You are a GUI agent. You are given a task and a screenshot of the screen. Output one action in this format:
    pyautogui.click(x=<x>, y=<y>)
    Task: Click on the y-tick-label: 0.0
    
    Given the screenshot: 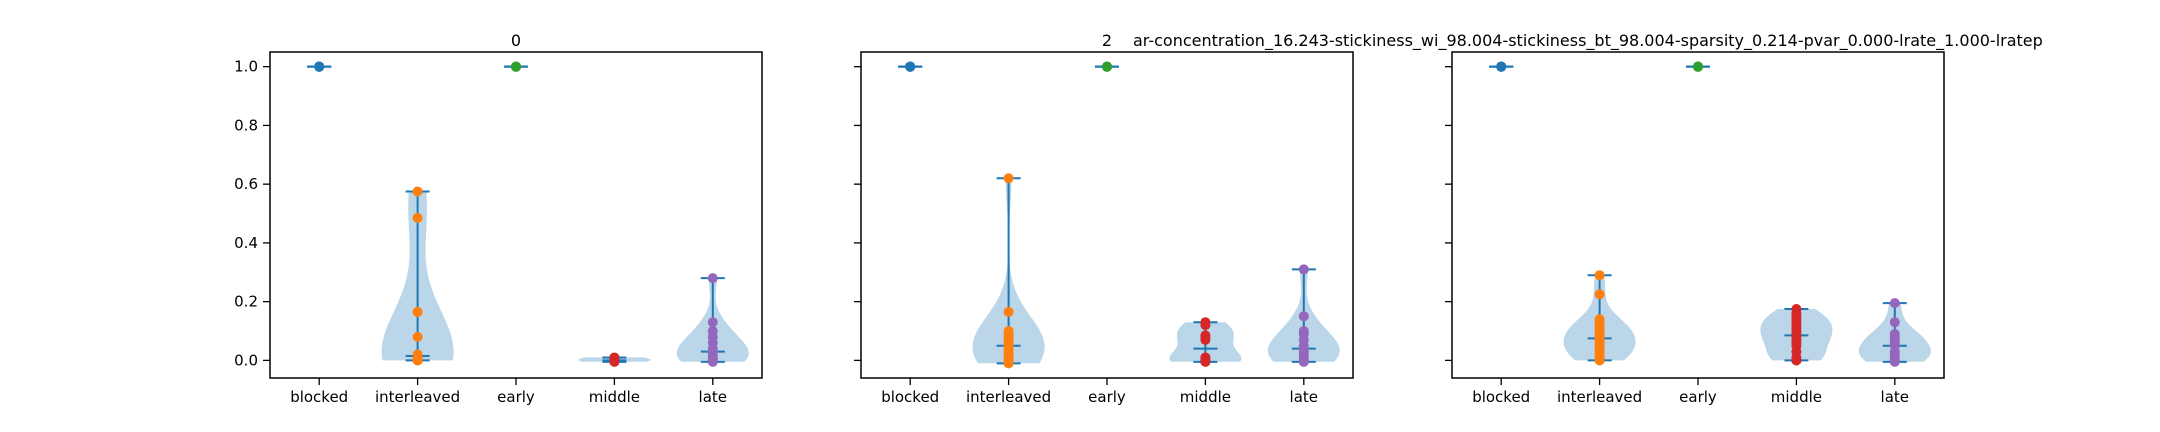 What is the action you would take?
    pyautogui.click(x=246, y=360)
    